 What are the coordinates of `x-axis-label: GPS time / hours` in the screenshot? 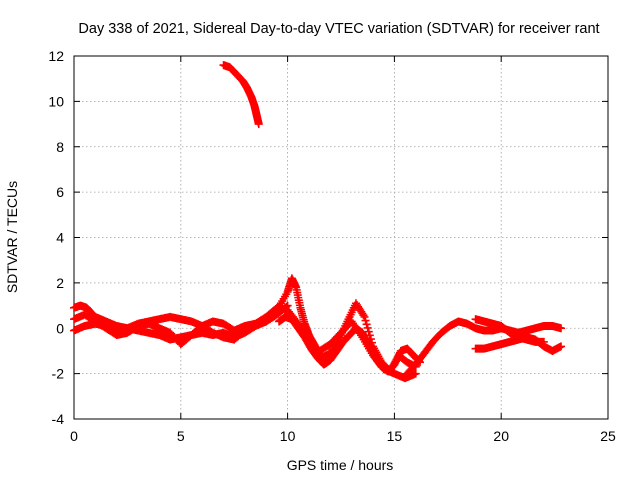 It's located at (340, 465).